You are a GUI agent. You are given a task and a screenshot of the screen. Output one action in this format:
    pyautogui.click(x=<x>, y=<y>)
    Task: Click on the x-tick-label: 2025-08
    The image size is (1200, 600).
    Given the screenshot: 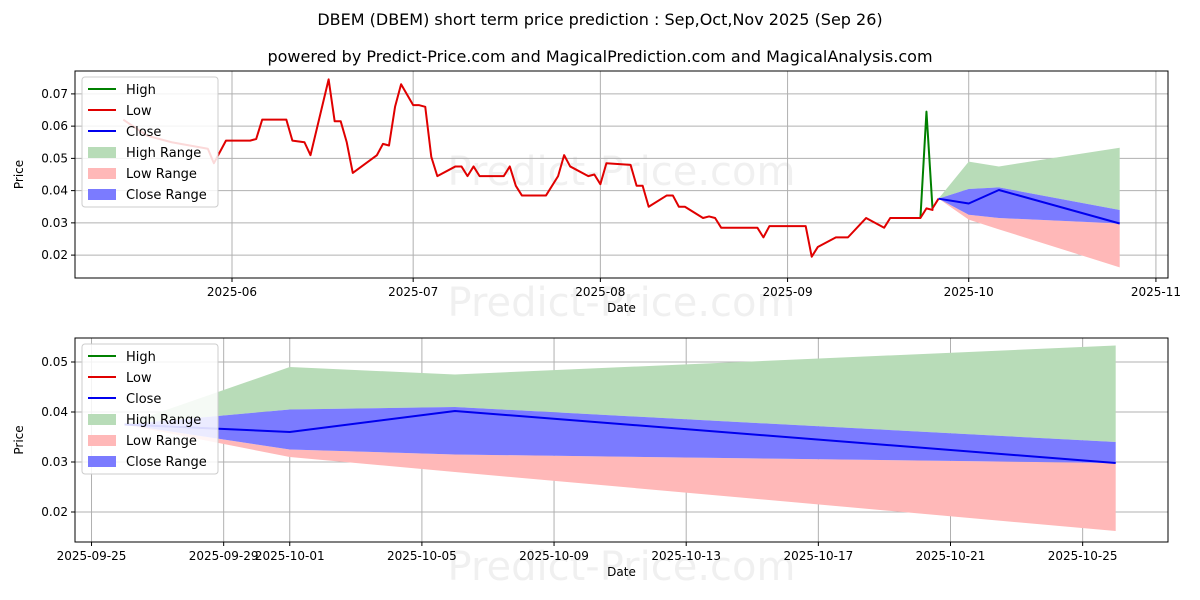 What is the action you would take?
    pyautogui.click(x=600, y=292)
    